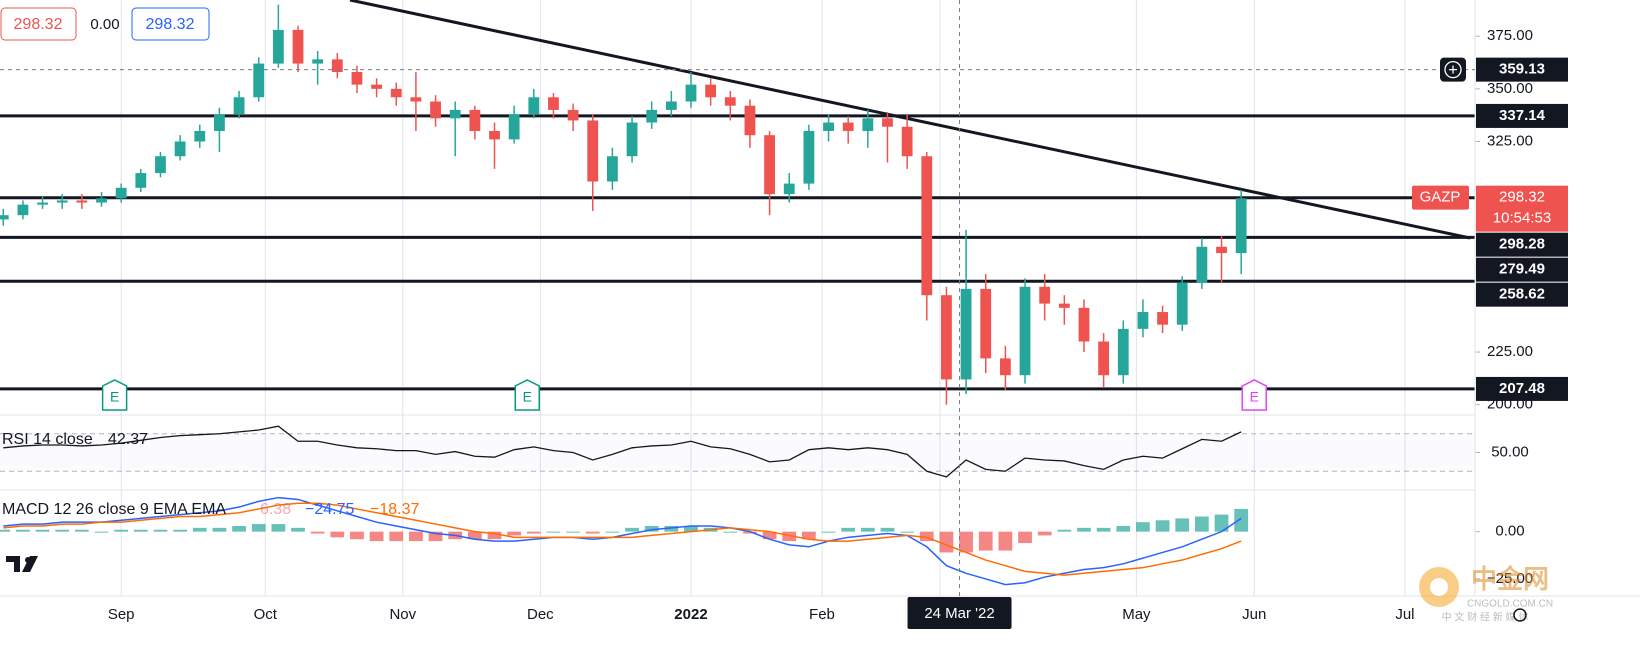 Image resolution: width=1640 pixels, height=663 pixels. Describe the element at coordinates (737, 453) in the screenshot. I see `rsi-band` at that location.